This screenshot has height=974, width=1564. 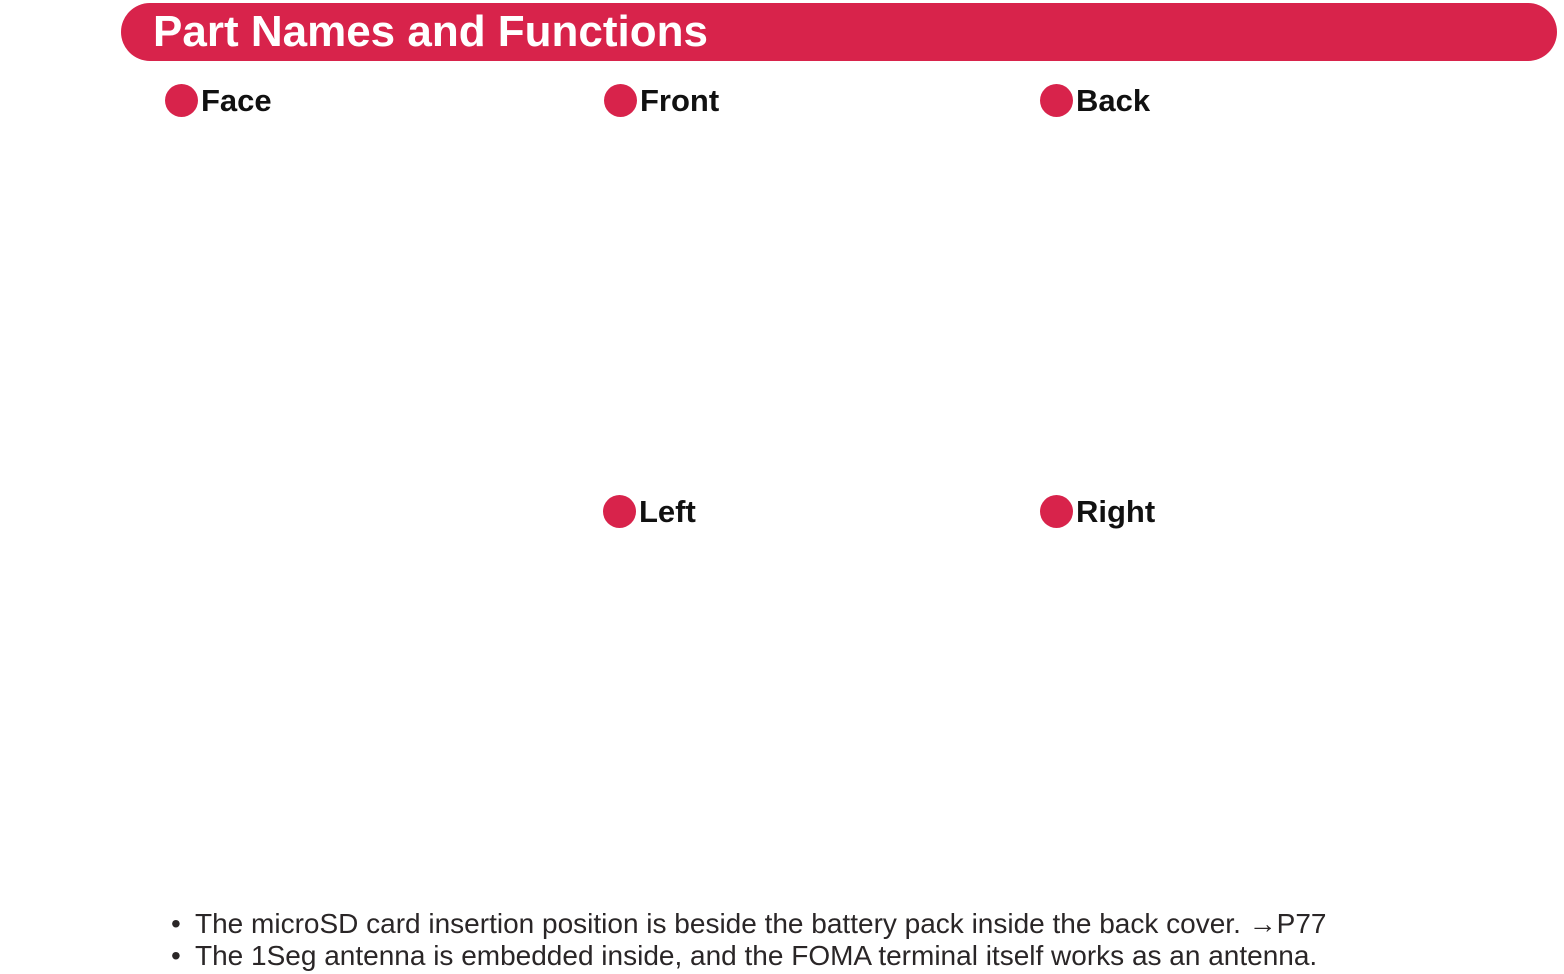 I want to click on view-label-face: Face, so click(x=218, y=100).